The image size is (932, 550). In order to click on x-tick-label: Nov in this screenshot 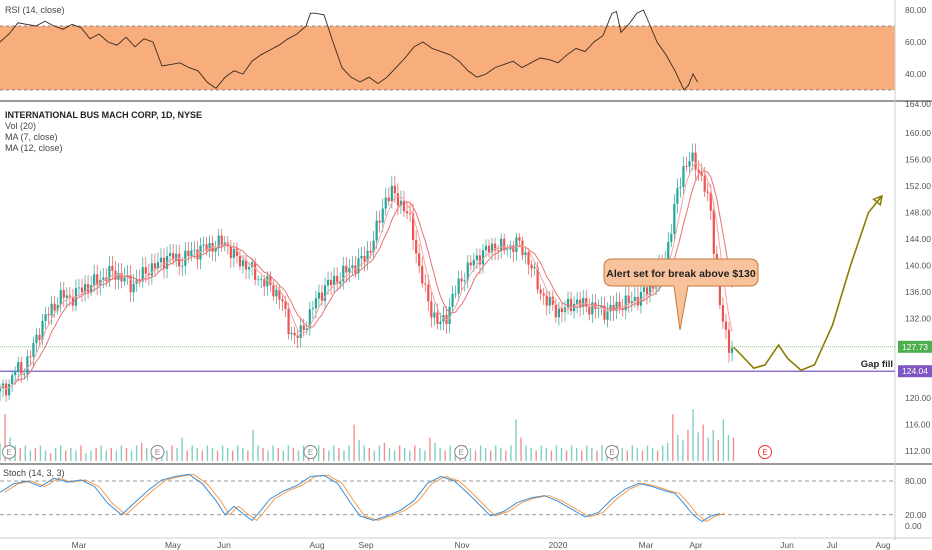, I will do `click(462, 545)`.